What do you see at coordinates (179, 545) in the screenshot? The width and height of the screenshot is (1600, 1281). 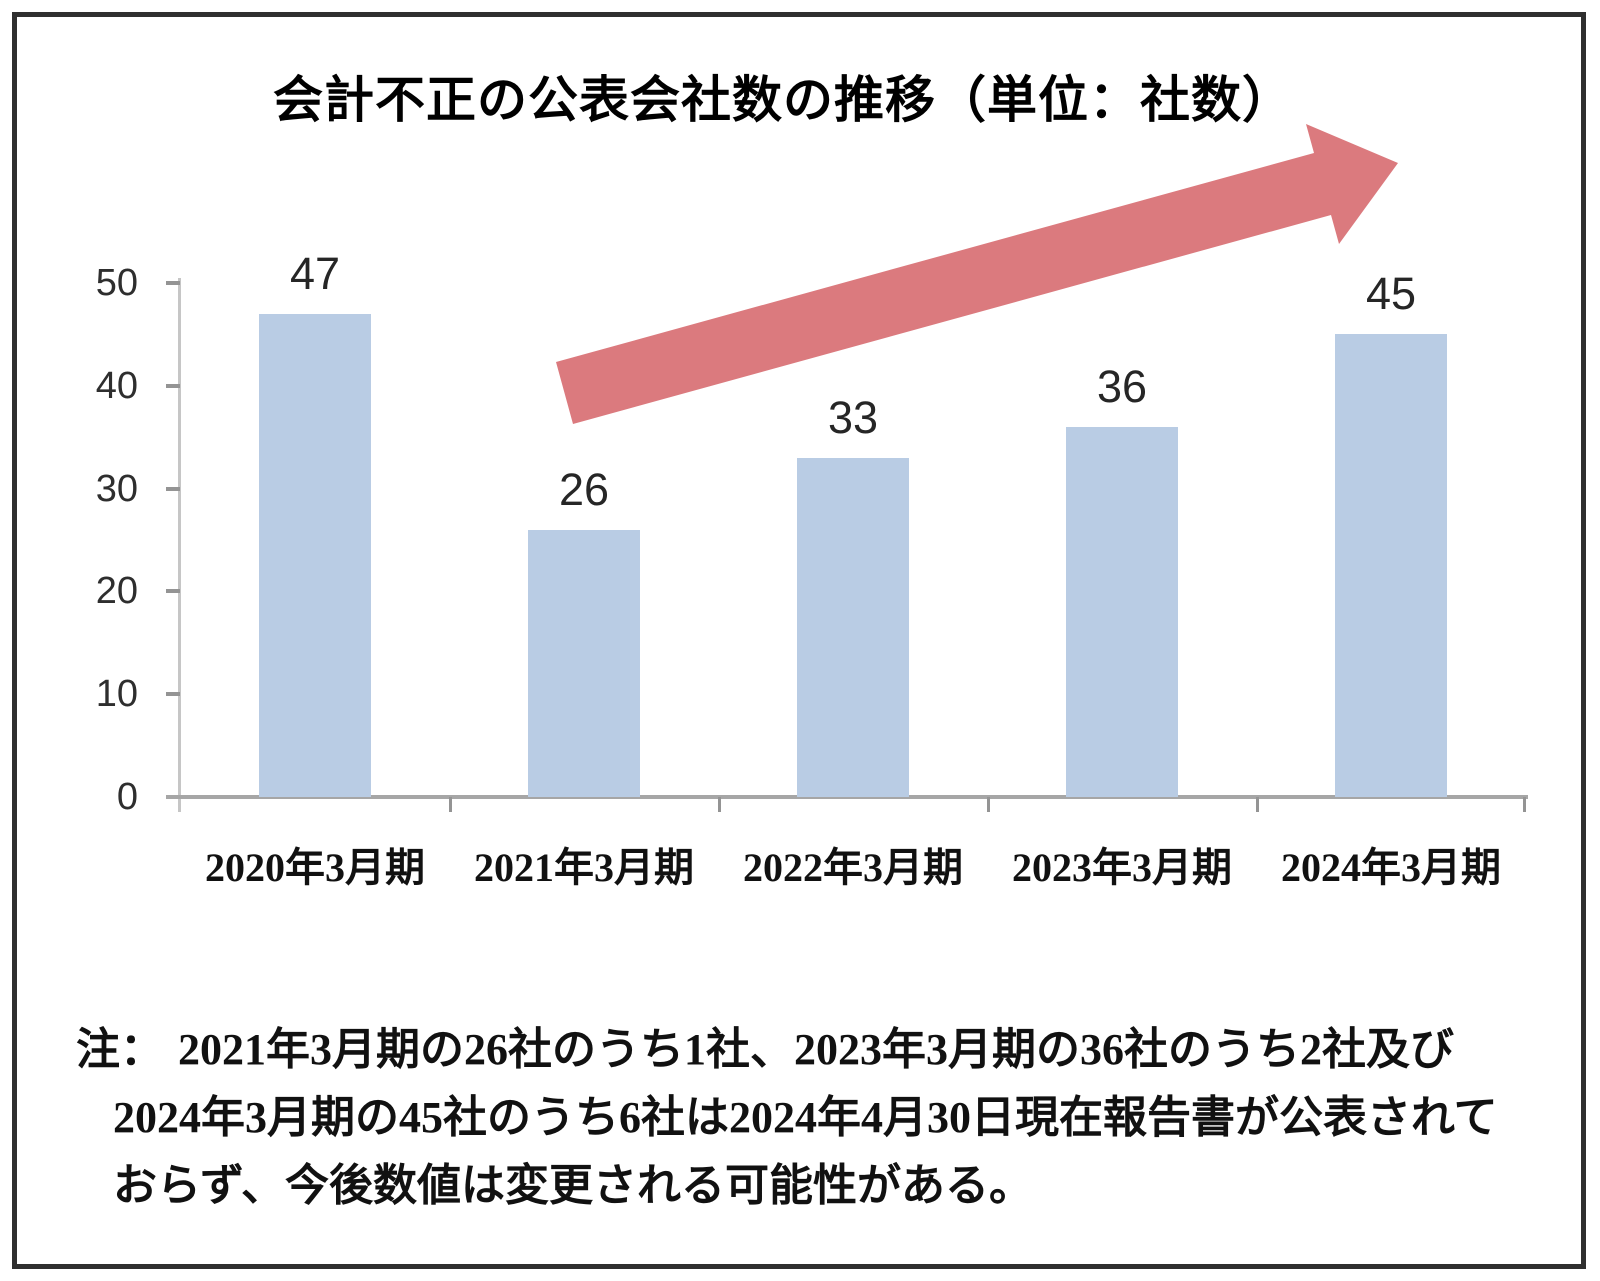 I see `y-axis-line` at bounding box center [179, 545].